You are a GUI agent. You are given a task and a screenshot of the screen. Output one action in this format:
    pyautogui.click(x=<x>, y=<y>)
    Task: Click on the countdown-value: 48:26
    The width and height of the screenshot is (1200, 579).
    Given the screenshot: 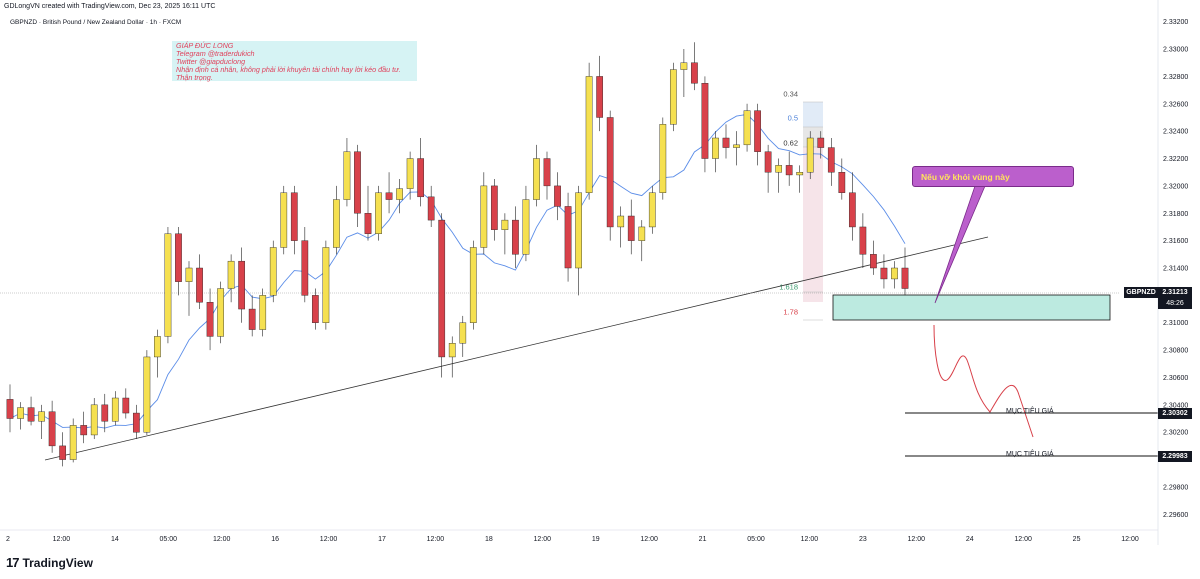 What is the action you would take?
    pyautogui.click(x=1175, y=303)
    